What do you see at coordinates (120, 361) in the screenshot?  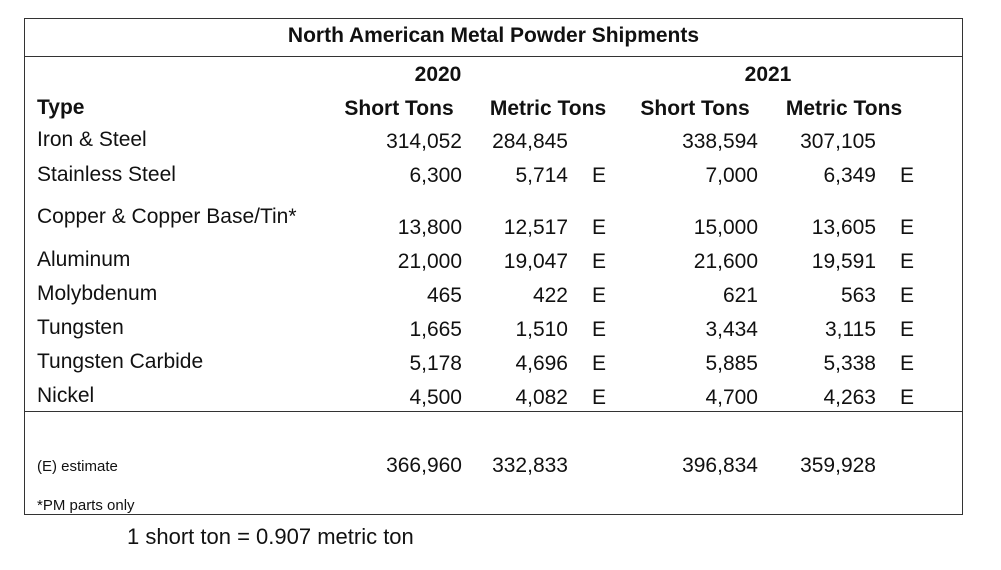 I see `row-type: Tungsten Carbide` at bounding box center [120, 361].